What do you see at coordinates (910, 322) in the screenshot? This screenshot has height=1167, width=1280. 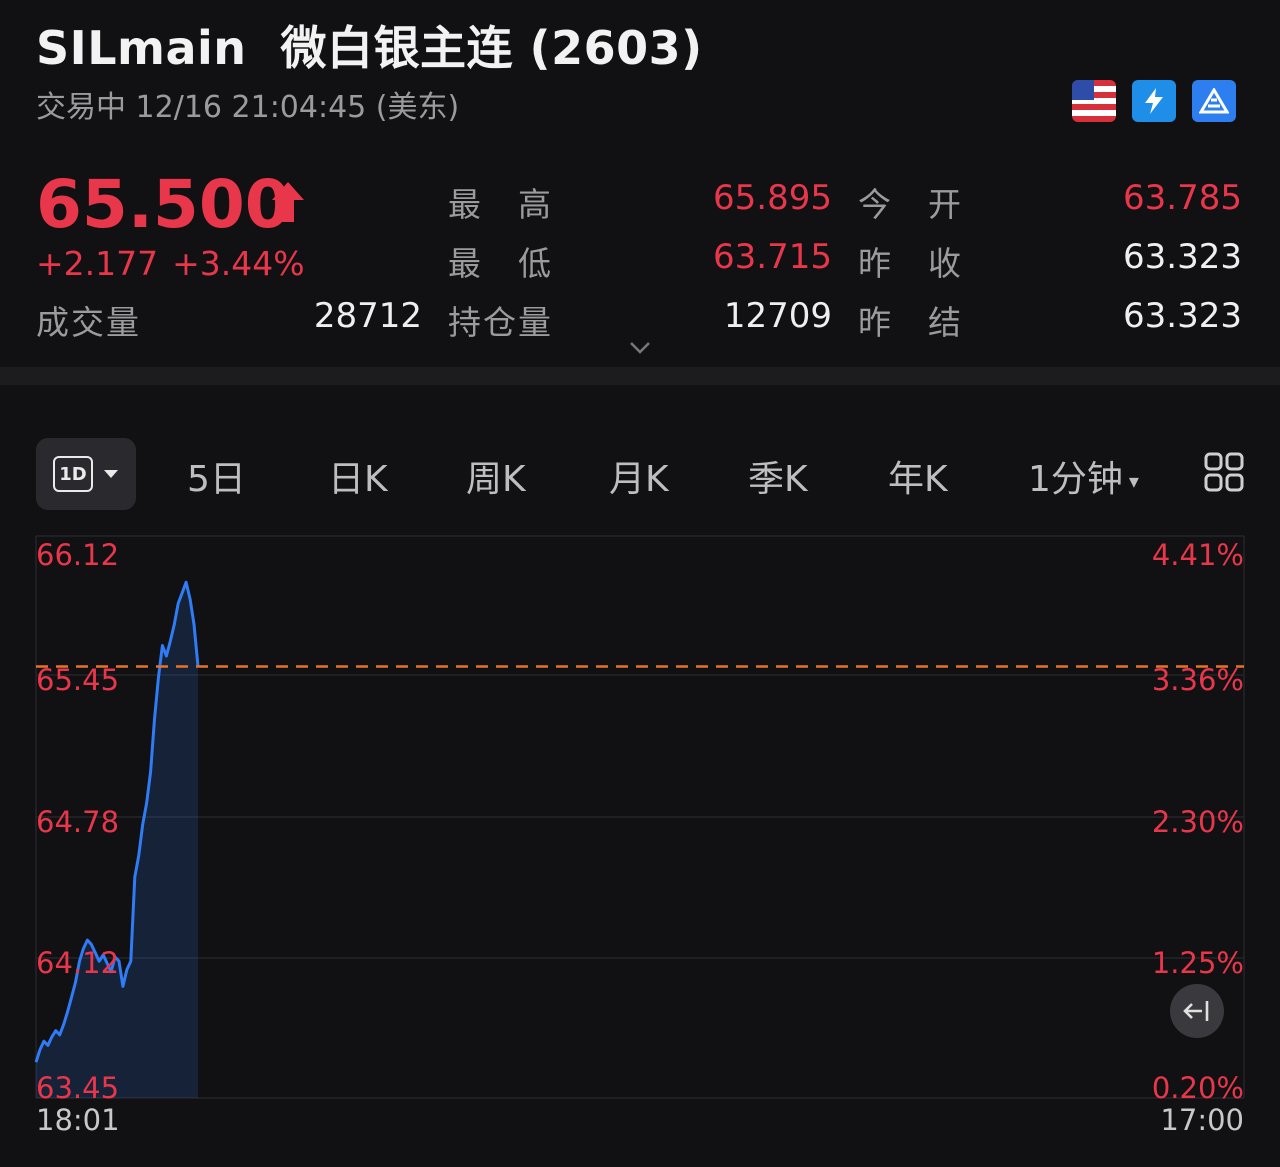 I see `prev-settle-label: 昨 结` at bounding box center [910, 322].